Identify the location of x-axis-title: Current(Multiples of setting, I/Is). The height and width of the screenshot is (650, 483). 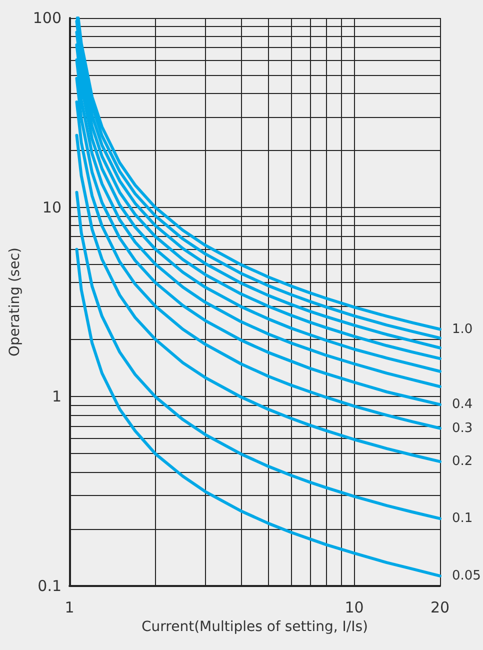
(255, 626).